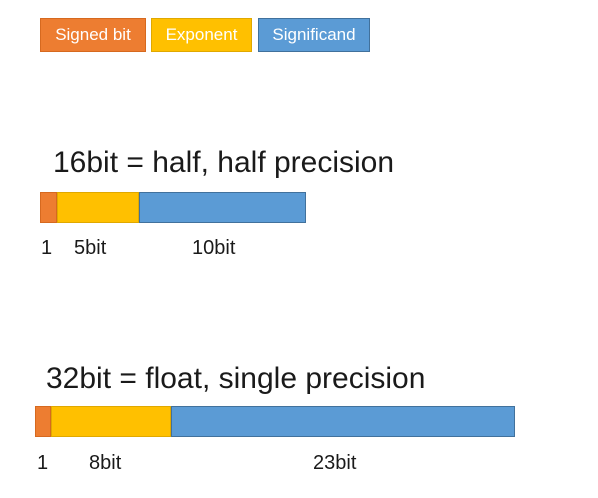 The image size is (598, 498). What do you see at coordinates (335, 463) in the screenshot?
I see `single-significand-bits-label: 23bit` at bounding box center [335, 463].